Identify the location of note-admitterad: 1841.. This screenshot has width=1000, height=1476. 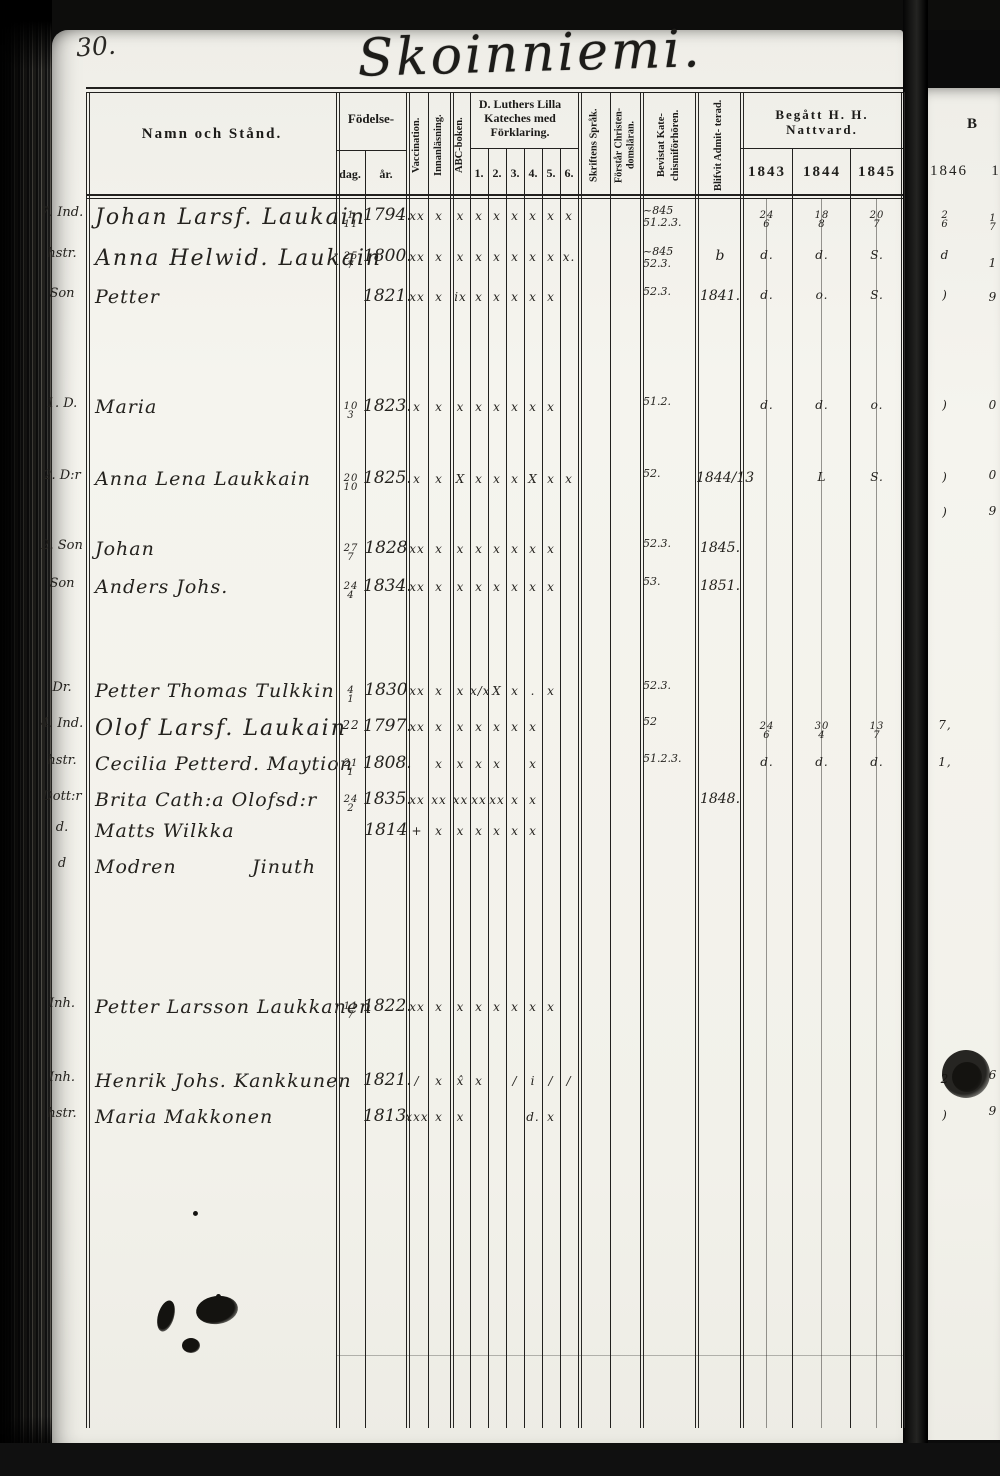
(720, 296).